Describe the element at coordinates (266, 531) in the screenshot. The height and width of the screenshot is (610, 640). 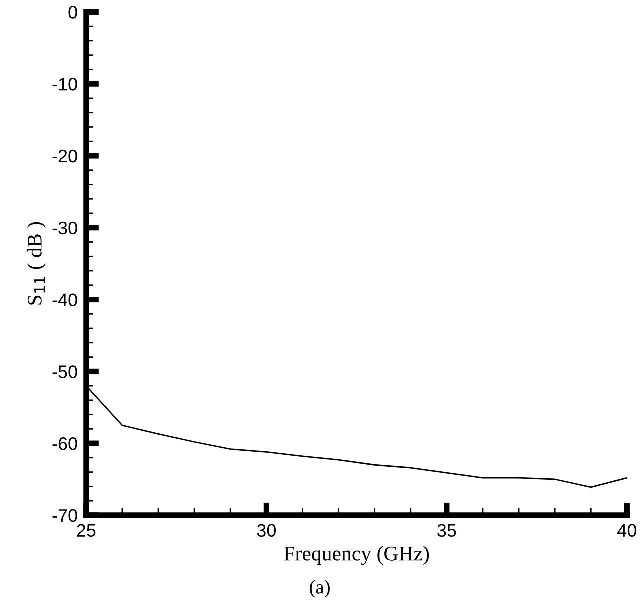
I see `x-tick-label: 30` at that location.